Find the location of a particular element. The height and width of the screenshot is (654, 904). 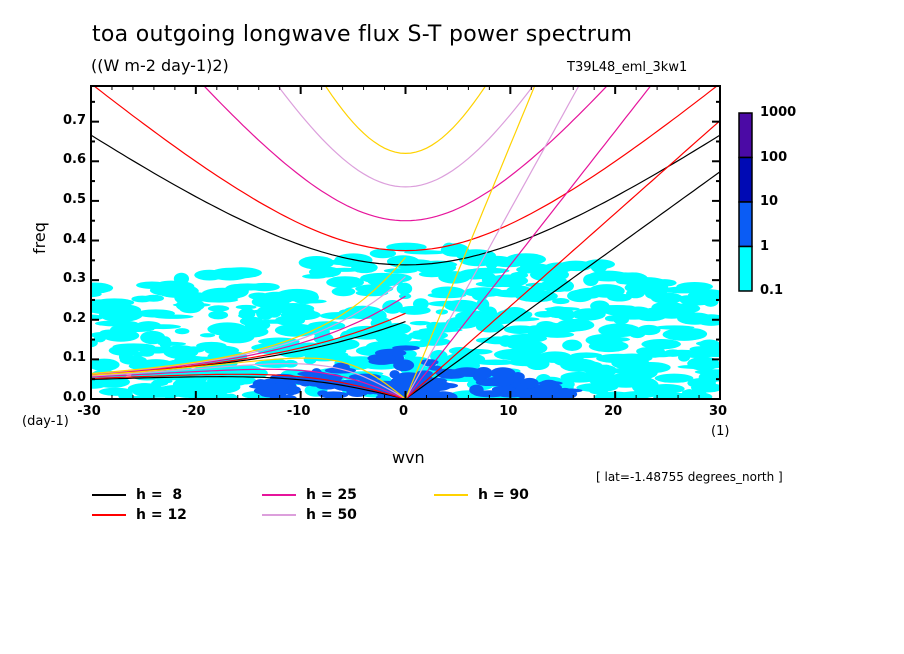

curve-er1-h12 is located at coordinates (248, 386).